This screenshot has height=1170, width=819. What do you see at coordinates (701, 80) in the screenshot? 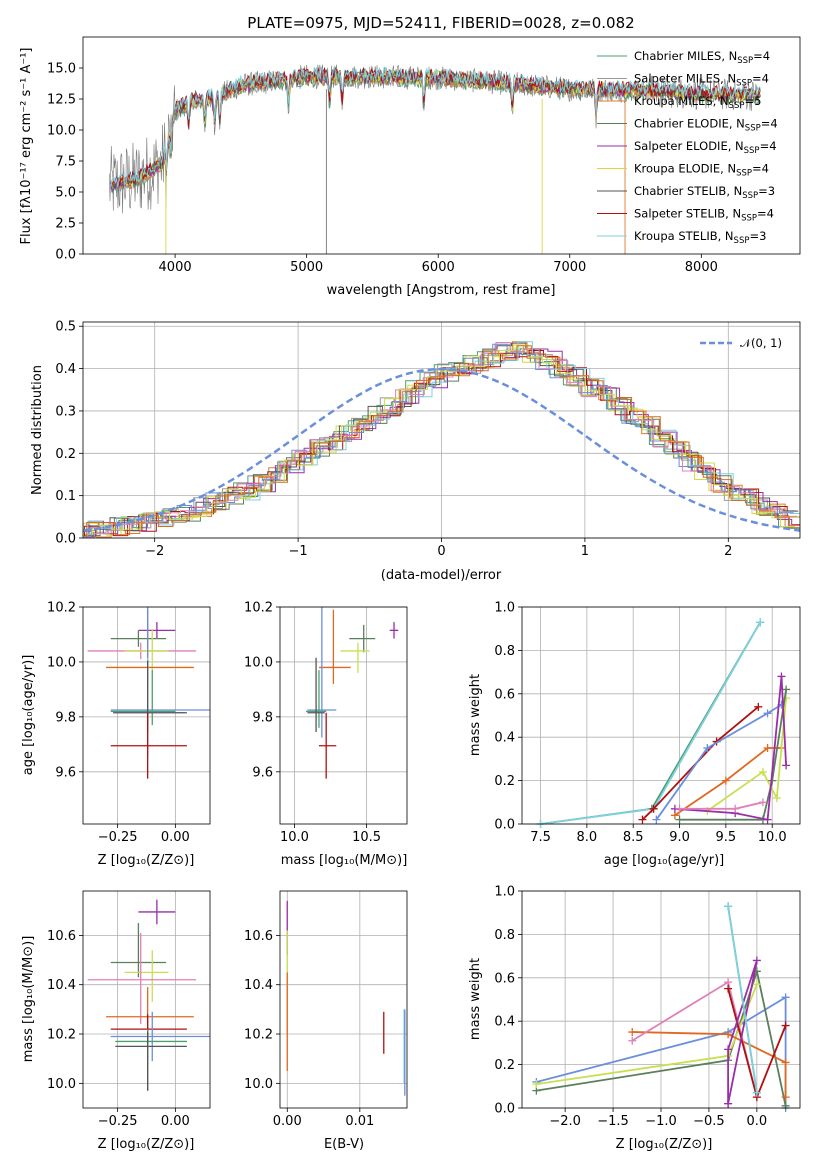
I see `legend-entry-label: Salpeter MILES, NSSP=4` at bounding box center [701, 80].